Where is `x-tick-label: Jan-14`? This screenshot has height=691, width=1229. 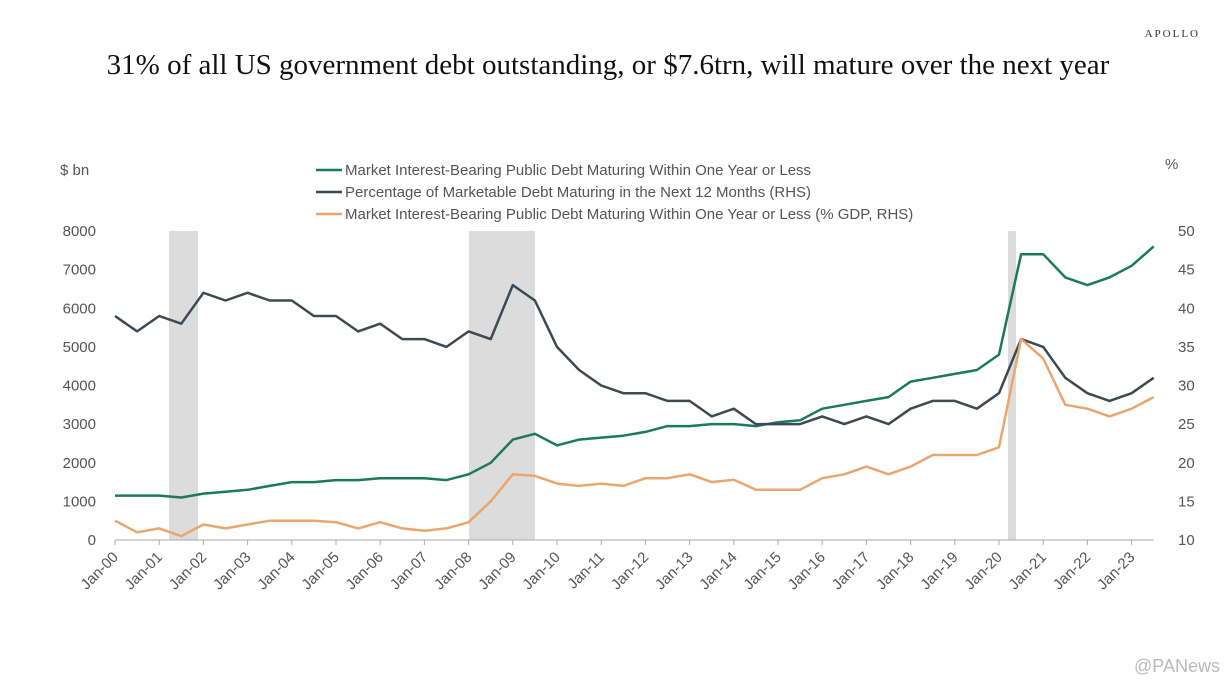 x-tick-label: Jan-14 is located at coordinates (718, 571).